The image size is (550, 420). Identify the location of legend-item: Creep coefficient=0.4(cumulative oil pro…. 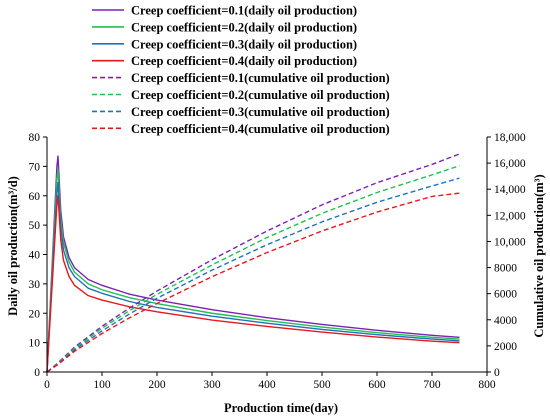
(241, 129).